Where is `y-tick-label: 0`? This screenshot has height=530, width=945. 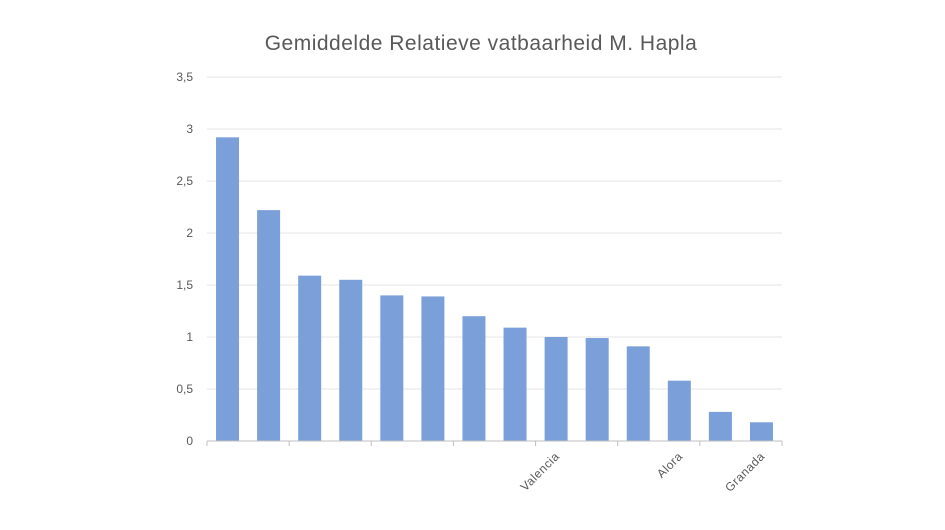 y-tick-label: 0 is located at coordinates (189, 441).